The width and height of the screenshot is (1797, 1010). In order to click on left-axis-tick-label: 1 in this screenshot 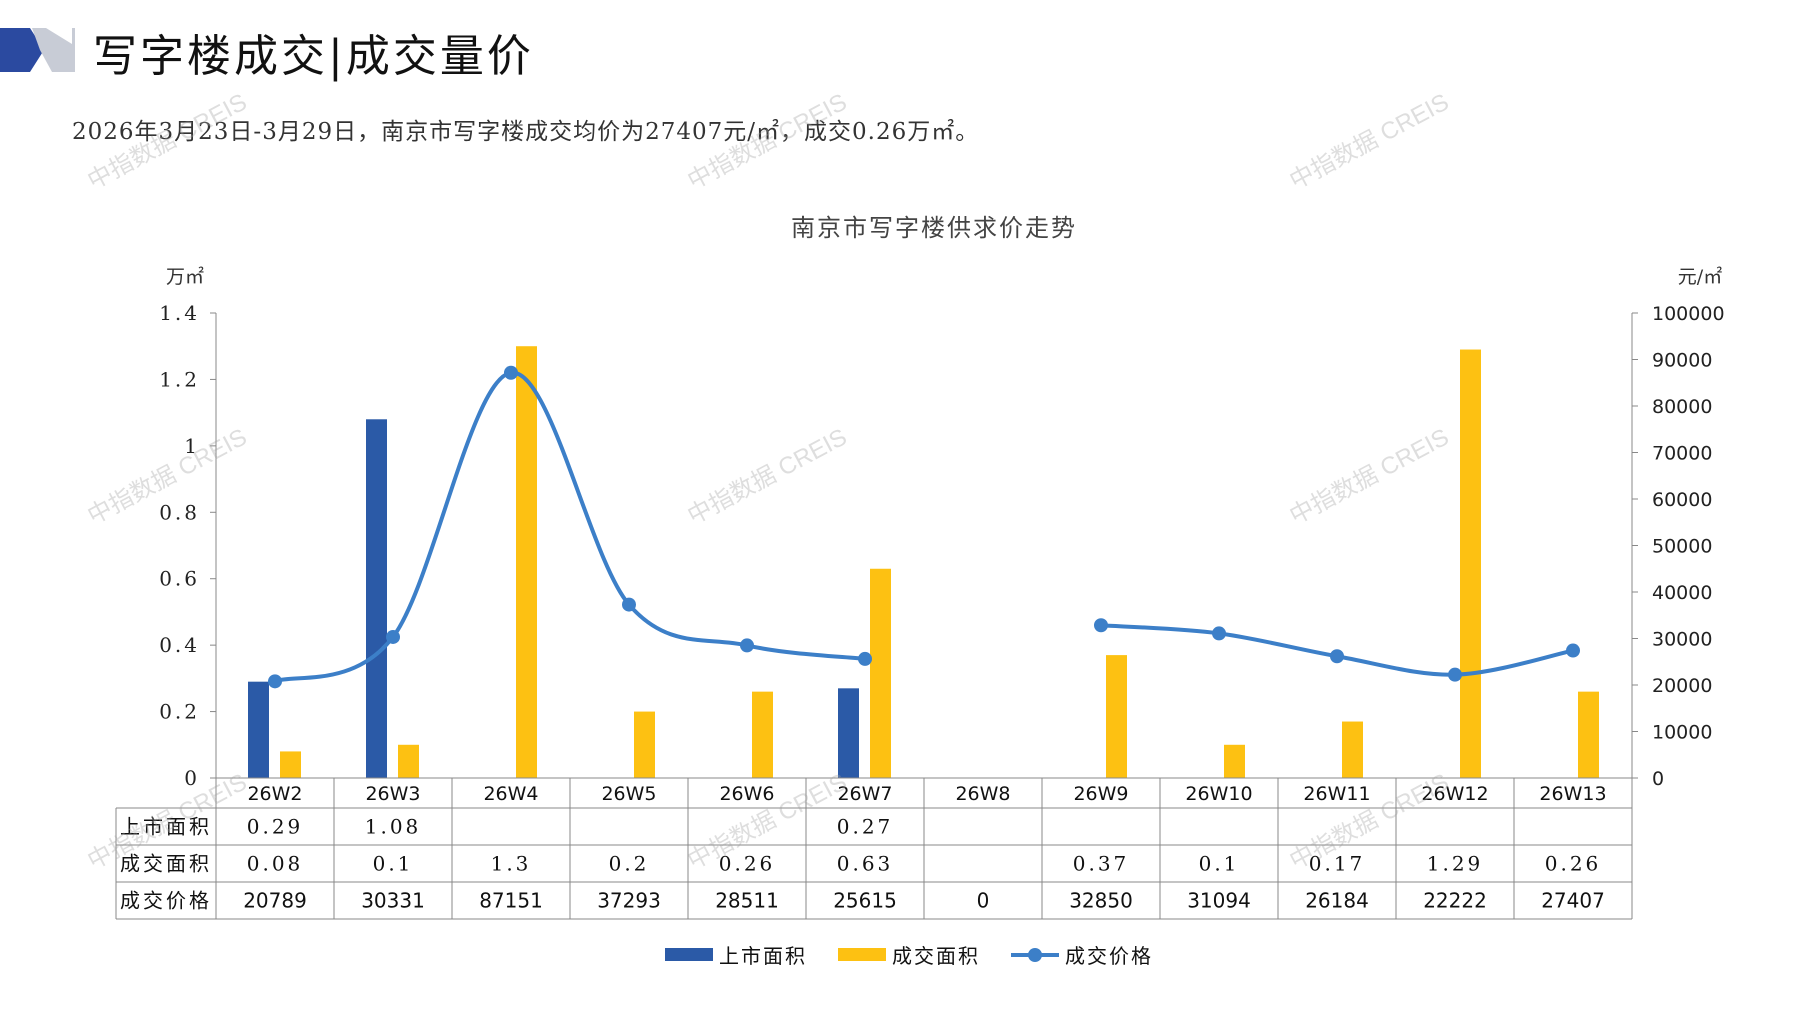, I will do `click(192, 446)`.